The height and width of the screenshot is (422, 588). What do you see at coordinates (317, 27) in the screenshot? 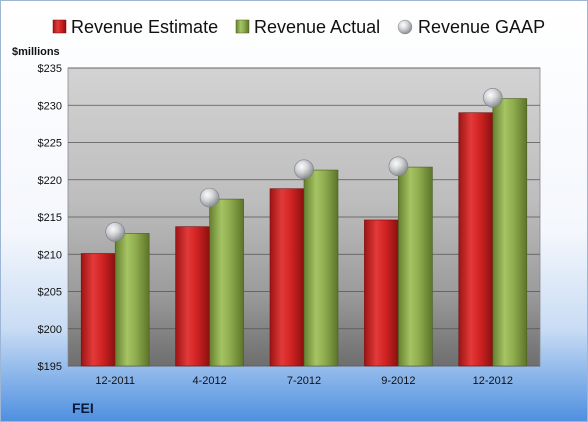
I see `legend-label-revenue-actual: Revenue Actual` at bounding box center [317, 27].